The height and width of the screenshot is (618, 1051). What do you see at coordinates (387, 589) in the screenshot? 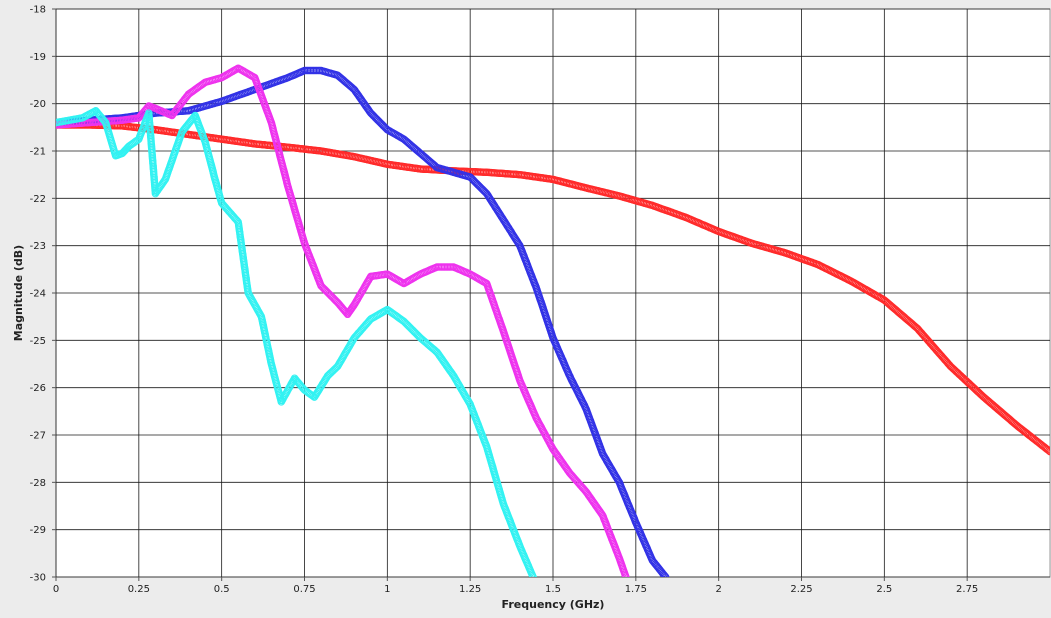
I see `x-tick-label: 1` at bounding box center [387, 589].